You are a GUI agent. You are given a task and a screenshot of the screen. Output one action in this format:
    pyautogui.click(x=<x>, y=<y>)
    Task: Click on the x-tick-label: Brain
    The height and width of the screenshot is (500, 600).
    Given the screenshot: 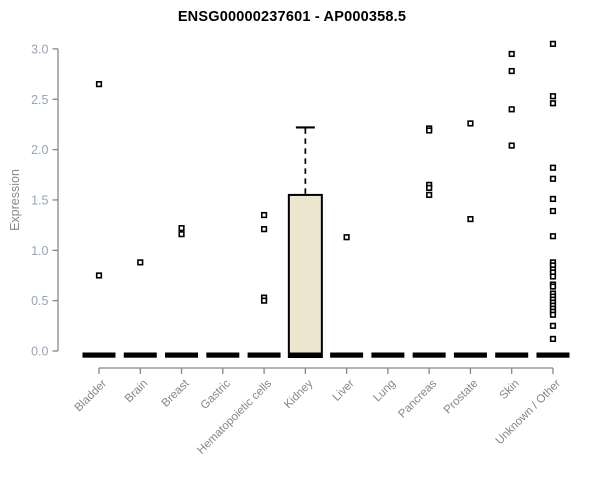 What is the action you would take?
    pyautogui.click(x=136, y=391)
    